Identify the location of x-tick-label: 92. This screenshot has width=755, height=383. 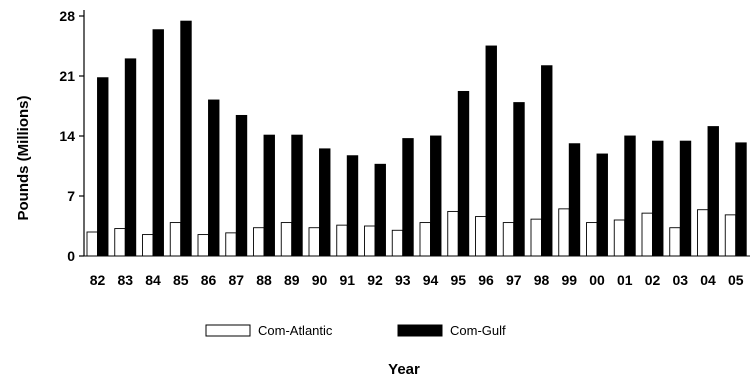
(375, 280).